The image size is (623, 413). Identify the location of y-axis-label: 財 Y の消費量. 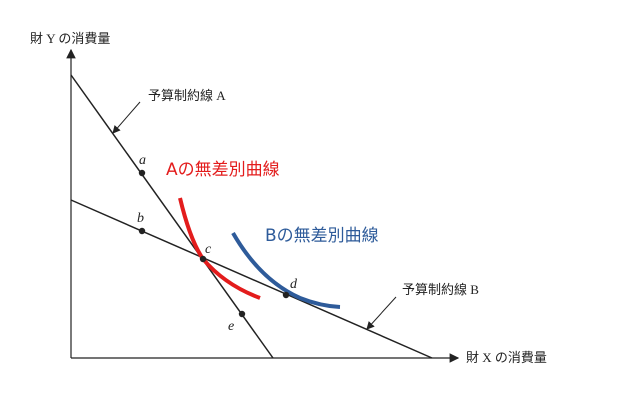
(70, 38).